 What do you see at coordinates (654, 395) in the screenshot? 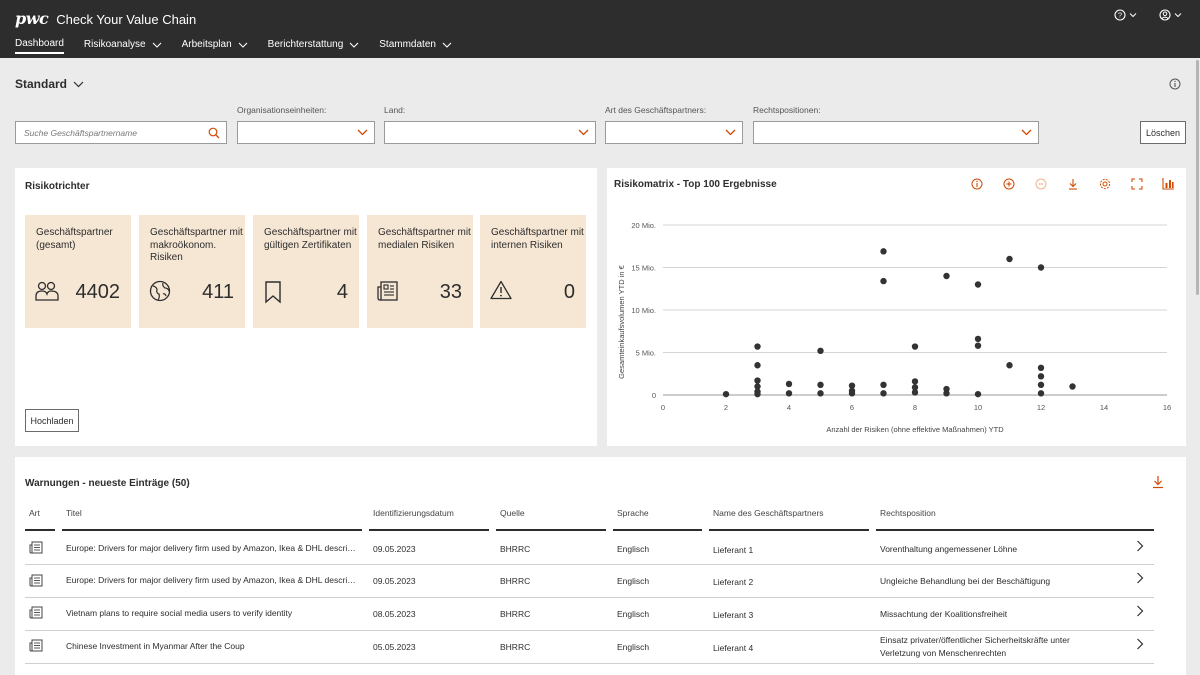
I see `y-tick-label: 0` at bounding box center [654, 395].